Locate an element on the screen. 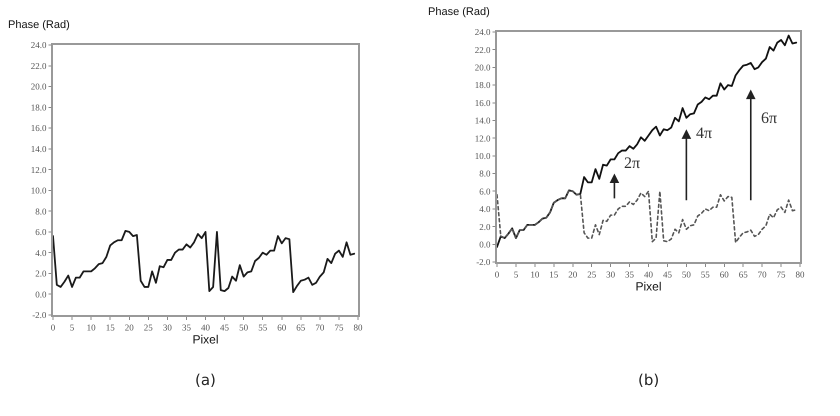 This screenshot has height=416, width=840. annotation: 2π is located at coordinates (632, 163).